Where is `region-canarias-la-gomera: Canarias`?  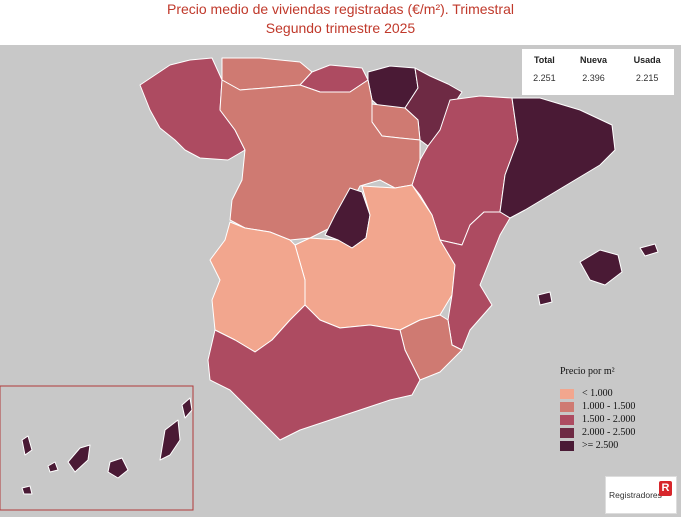
region-canarias-la-gomera: Canarias is located at coordinates (53, 467).